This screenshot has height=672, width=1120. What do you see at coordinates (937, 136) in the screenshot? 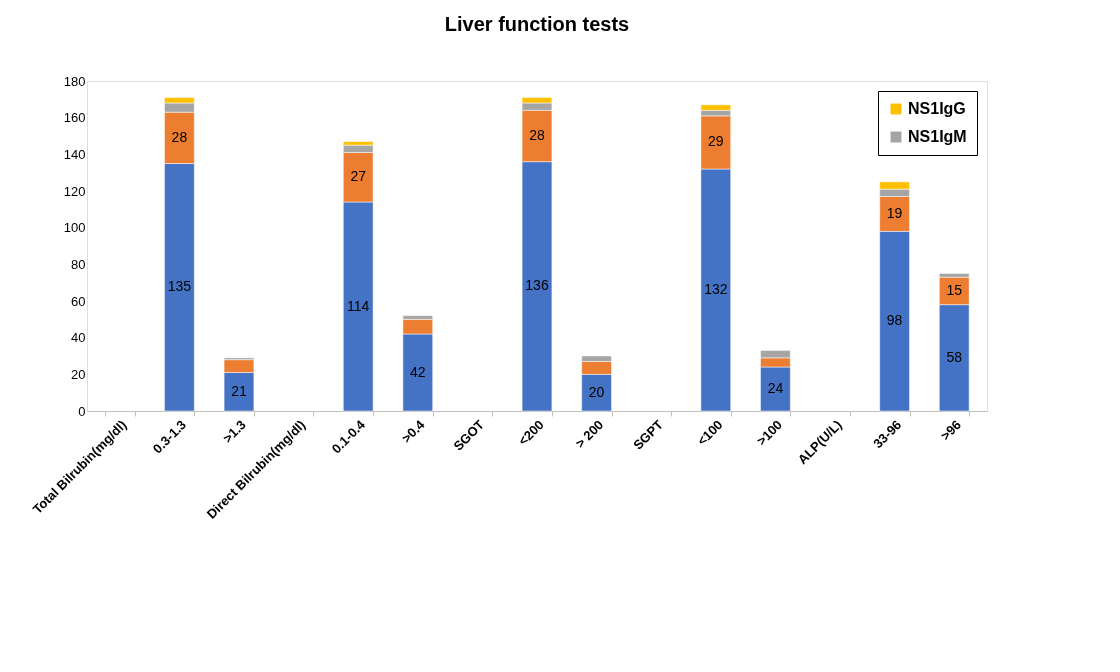
I see `legend-label: NS1IgM` at bounding box center [937, 136].